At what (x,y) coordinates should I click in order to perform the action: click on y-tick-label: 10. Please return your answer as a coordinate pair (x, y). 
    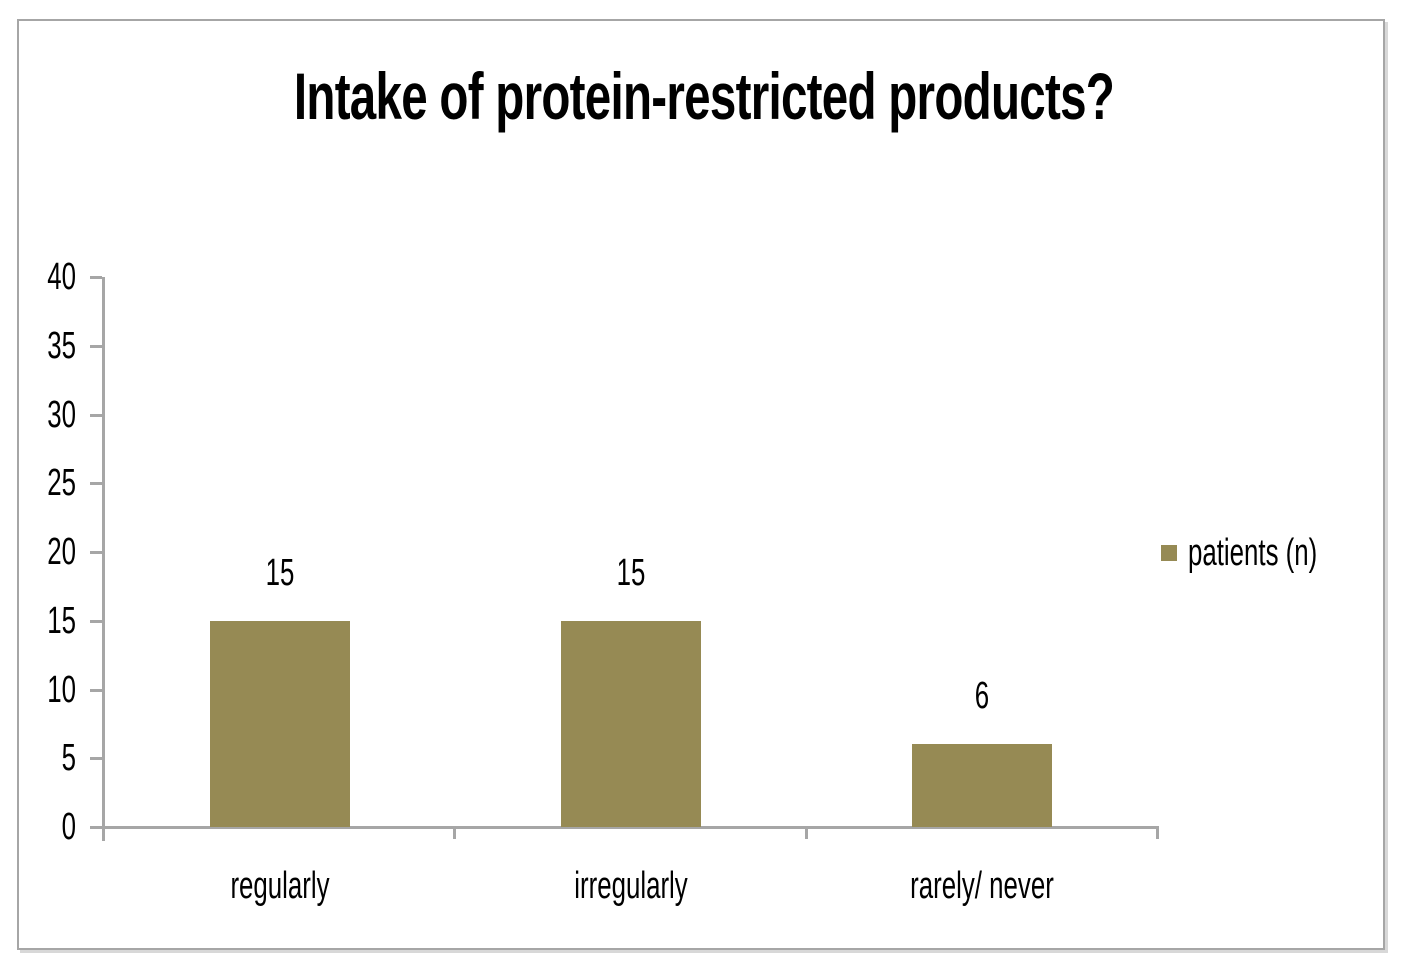
    Looking at the image, I should click on (61, 689).